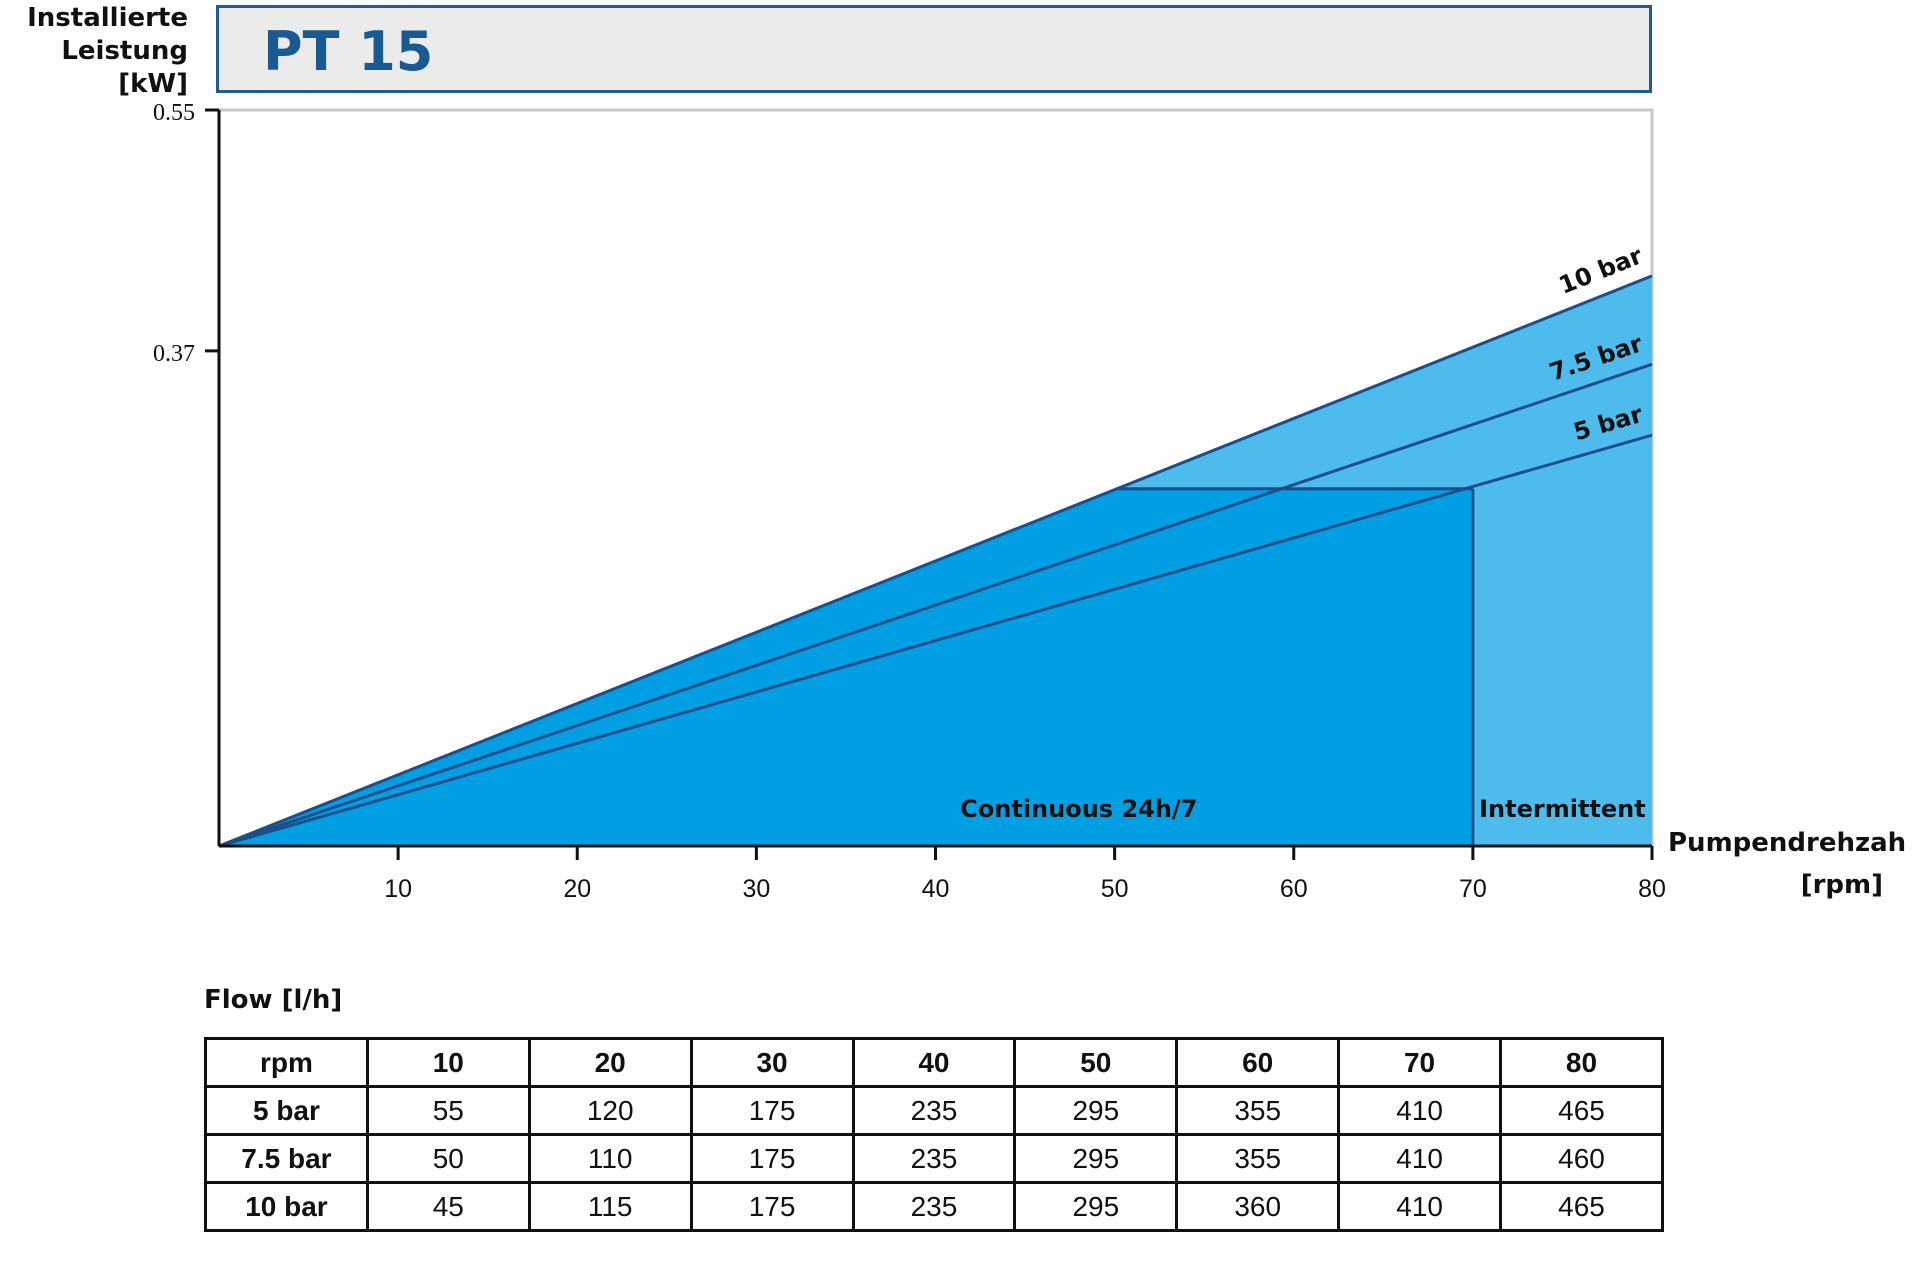 The height and width of the screenshot is (1281, 1920). I want to click on y-axis-title-line3: [kW], so click(153, 84).